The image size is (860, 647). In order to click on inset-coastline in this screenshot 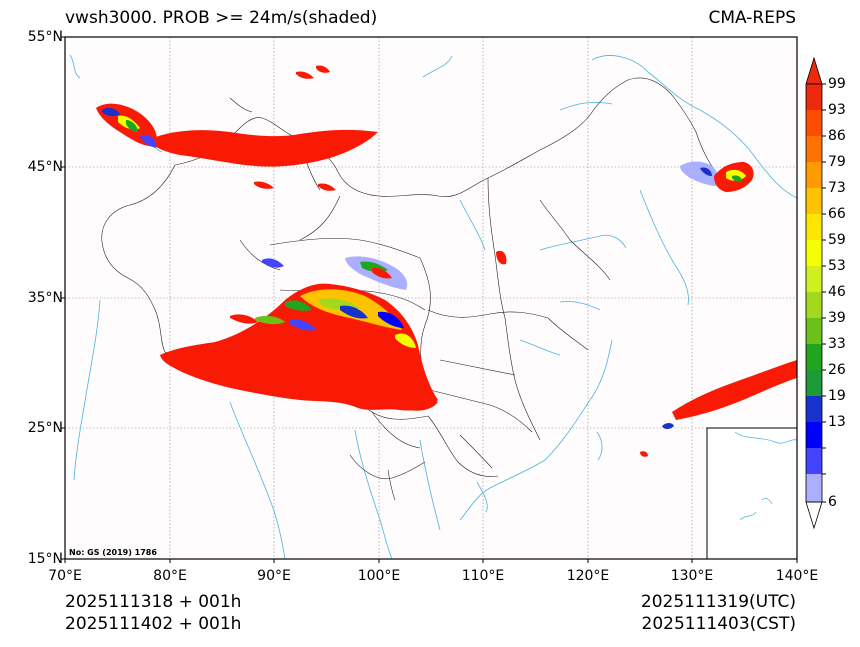, I will do `click(765, 476)`.